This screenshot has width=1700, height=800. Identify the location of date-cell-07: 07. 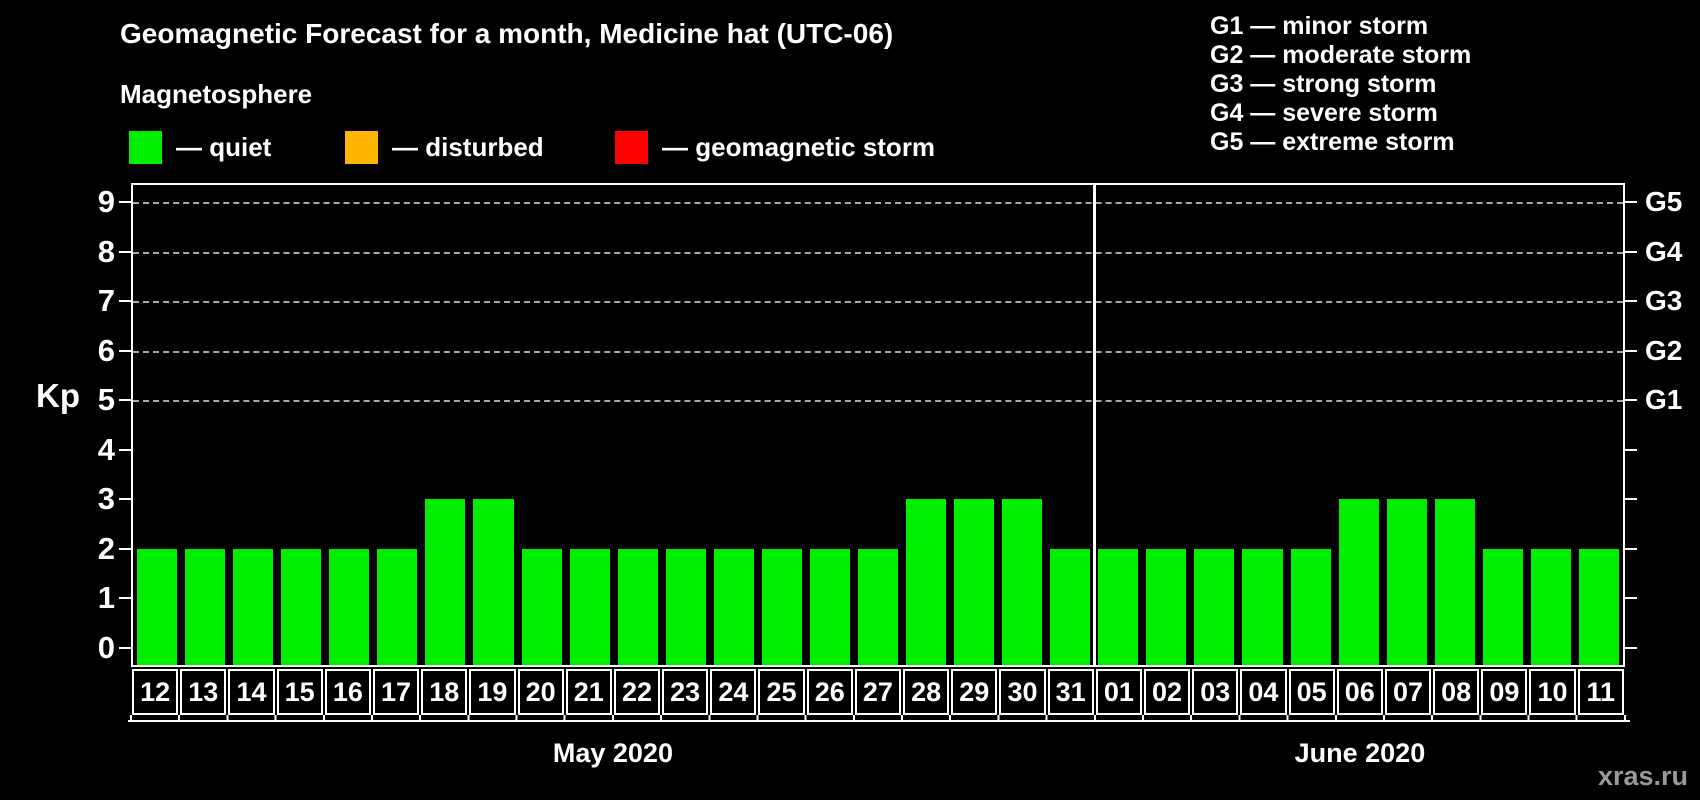
(1408, 692).